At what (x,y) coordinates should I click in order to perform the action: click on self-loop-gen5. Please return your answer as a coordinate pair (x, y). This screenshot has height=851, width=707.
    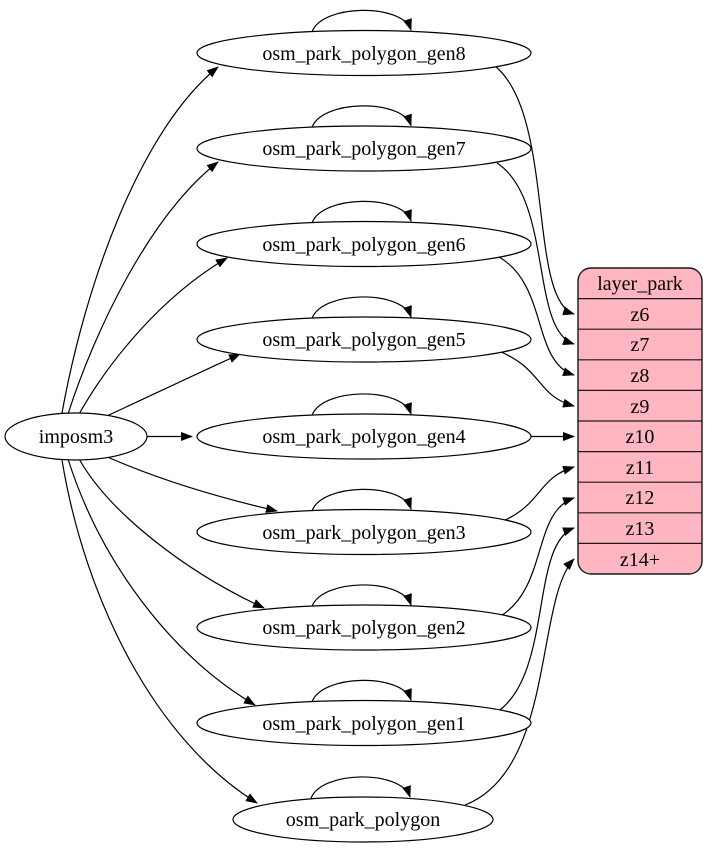
    Looking at the image, I should click on (361, 307).